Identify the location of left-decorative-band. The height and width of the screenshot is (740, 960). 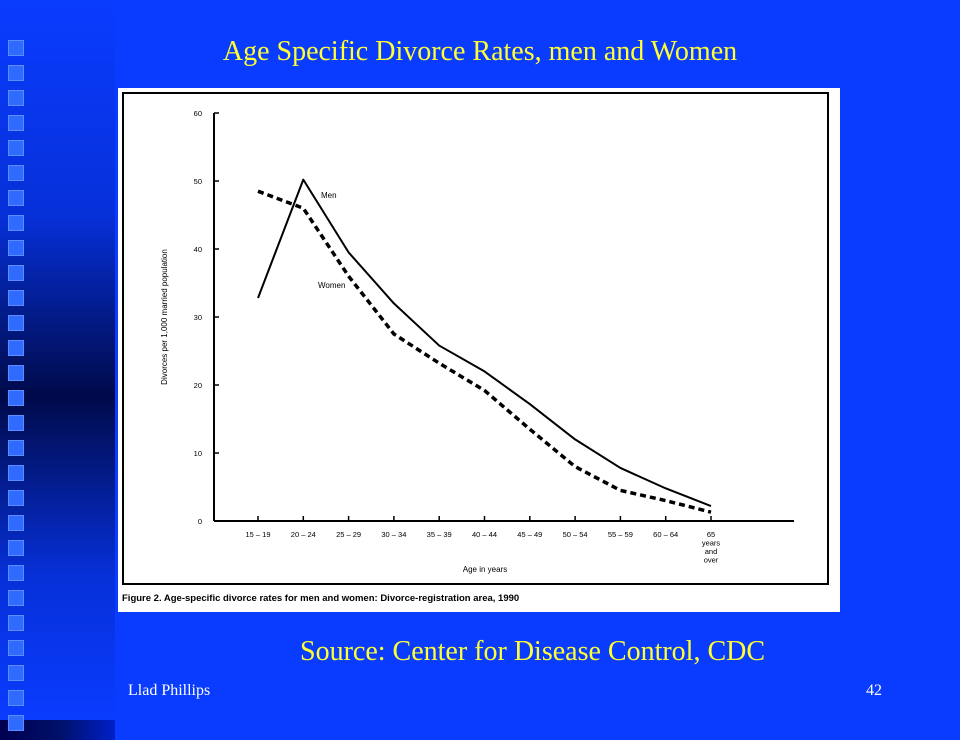
(57, 365).